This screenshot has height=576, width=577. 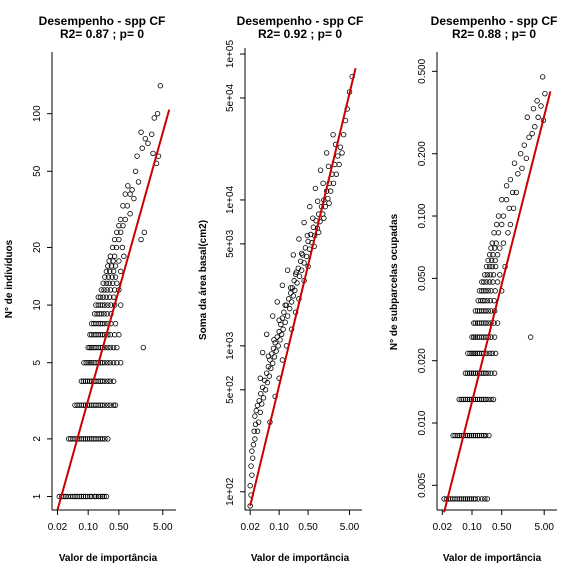 I want to click on panel-3-title: Desempenho - spp CF, so click(x=494, y=21).